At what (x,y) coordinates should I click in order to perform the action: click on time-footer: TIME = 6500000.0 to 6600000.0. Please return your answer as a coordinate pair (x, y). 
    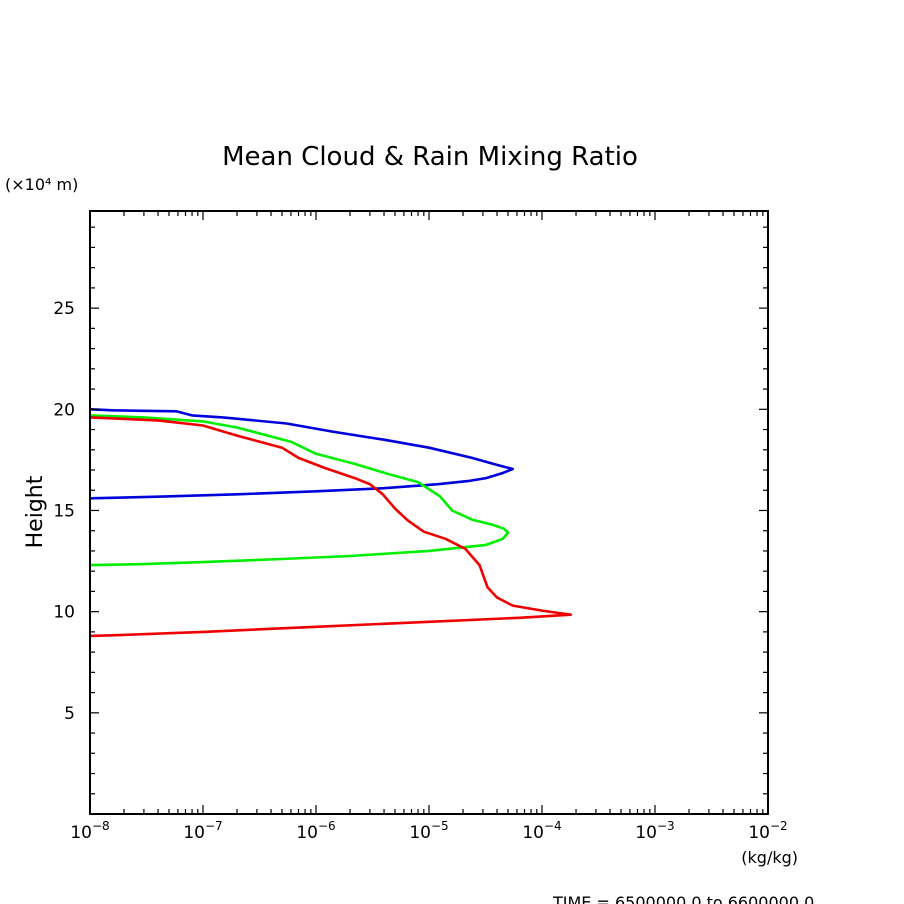
    Looking at the image, I should click on (683, 898).